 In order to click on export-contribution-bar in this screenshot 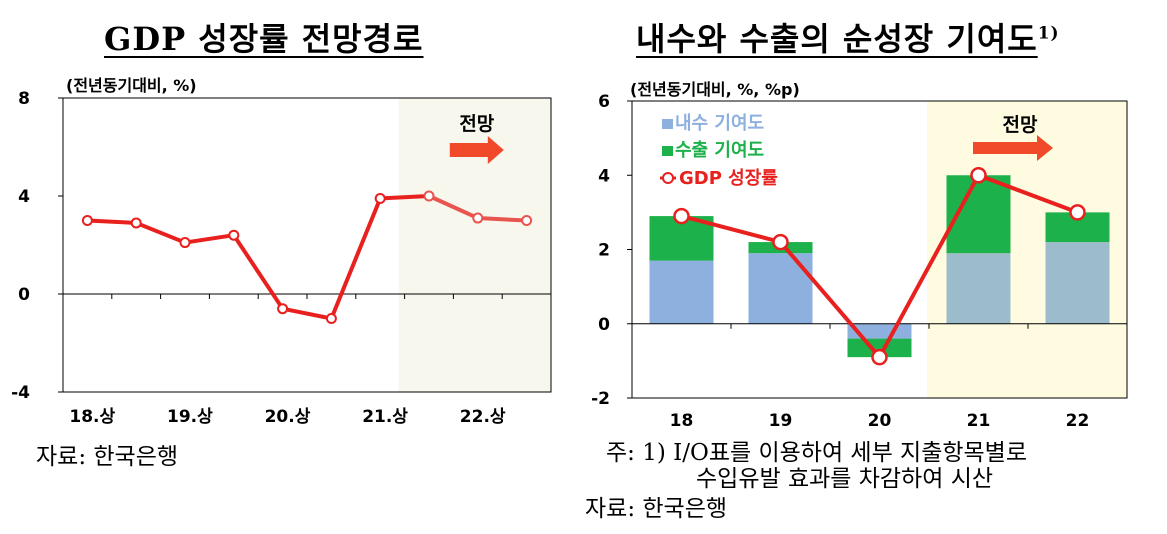, I will do `click(879, 348)`.